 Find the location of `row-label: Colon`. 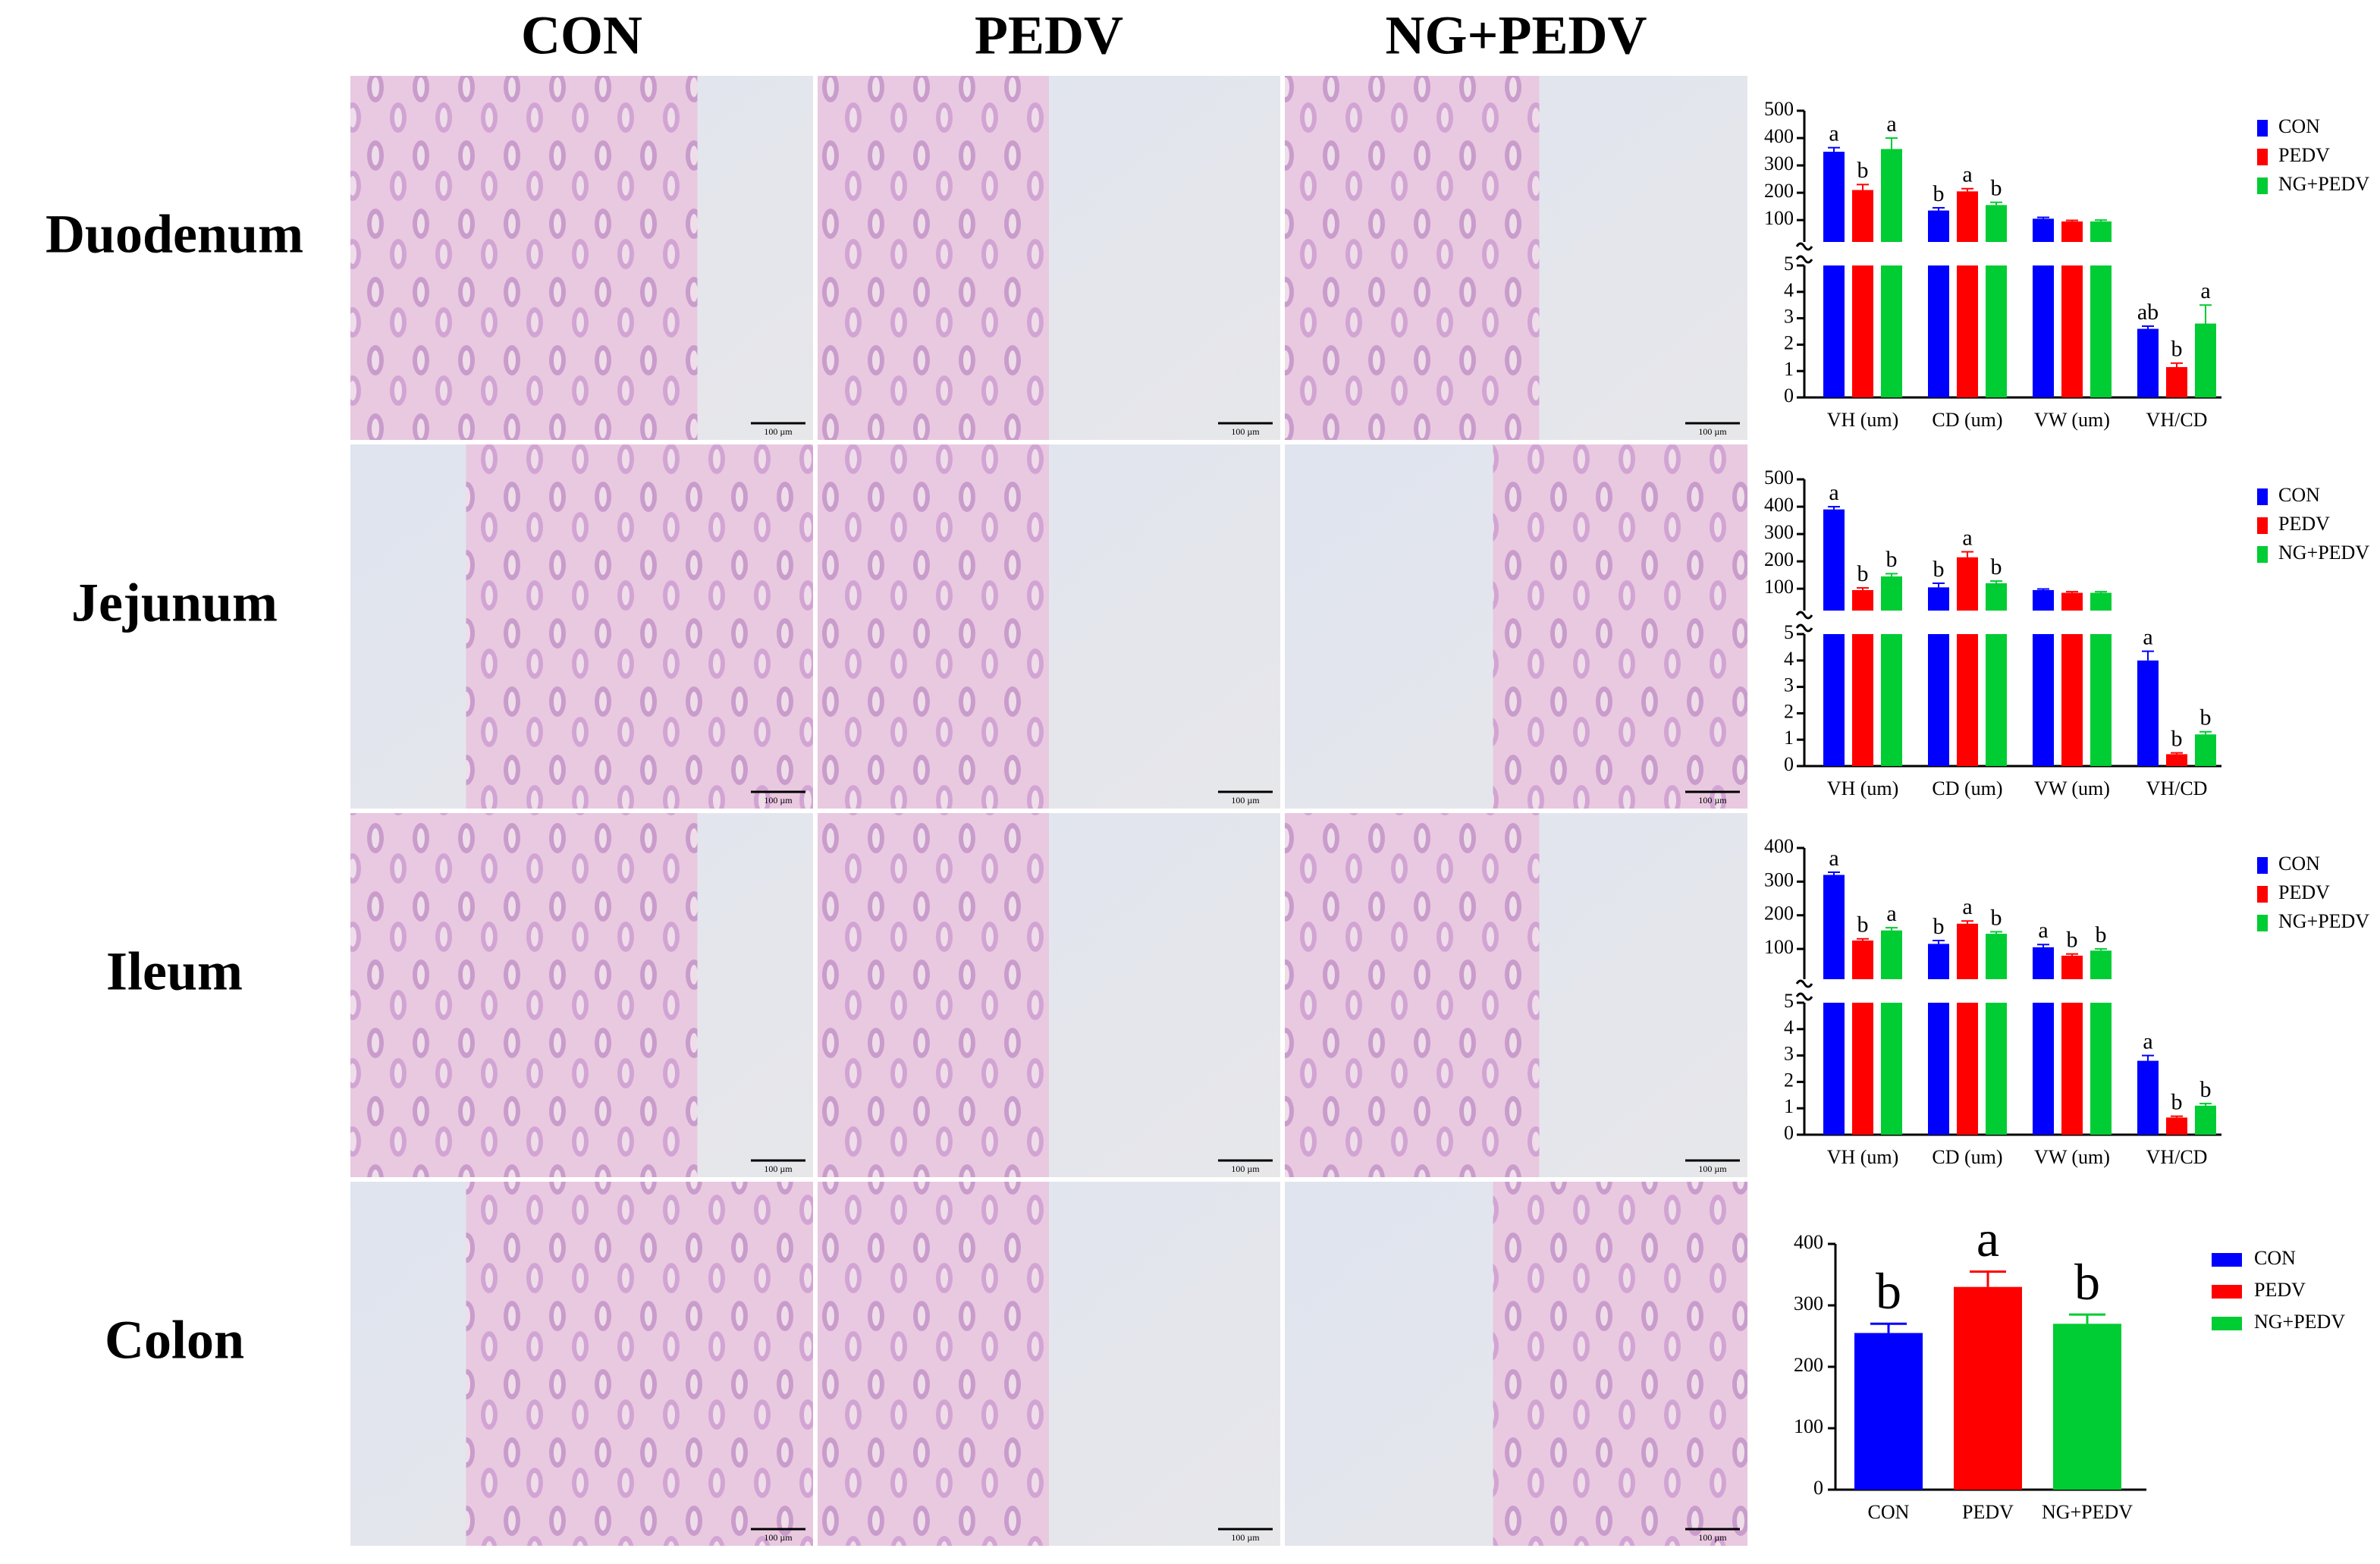

row-label: Colon is located at coordinates (174, 1340).